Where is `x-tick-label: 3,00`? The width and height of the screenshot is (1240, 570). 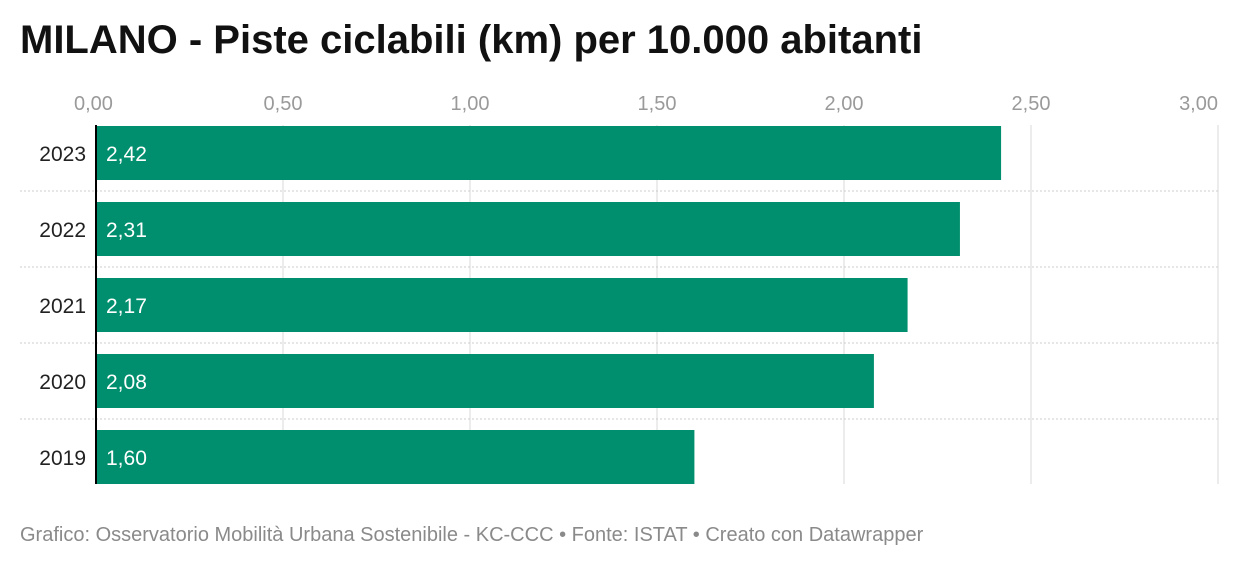 x-tick-label: 3,00 is located at coordinates (1198, 104).